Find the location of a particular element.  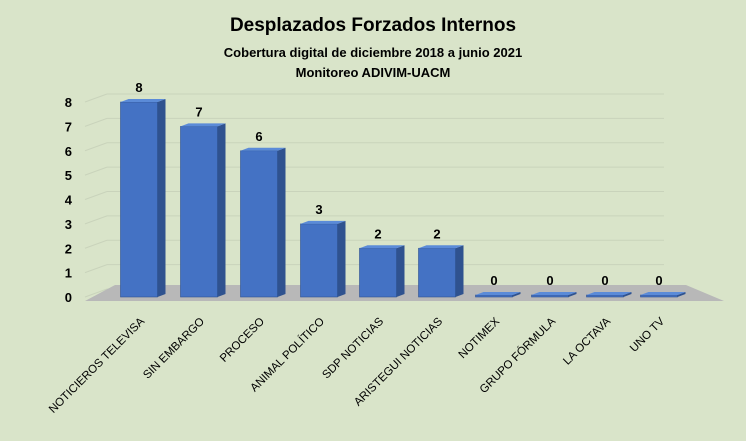

category-label: SDP NOTICIAS is located at coordinates (353, 348).